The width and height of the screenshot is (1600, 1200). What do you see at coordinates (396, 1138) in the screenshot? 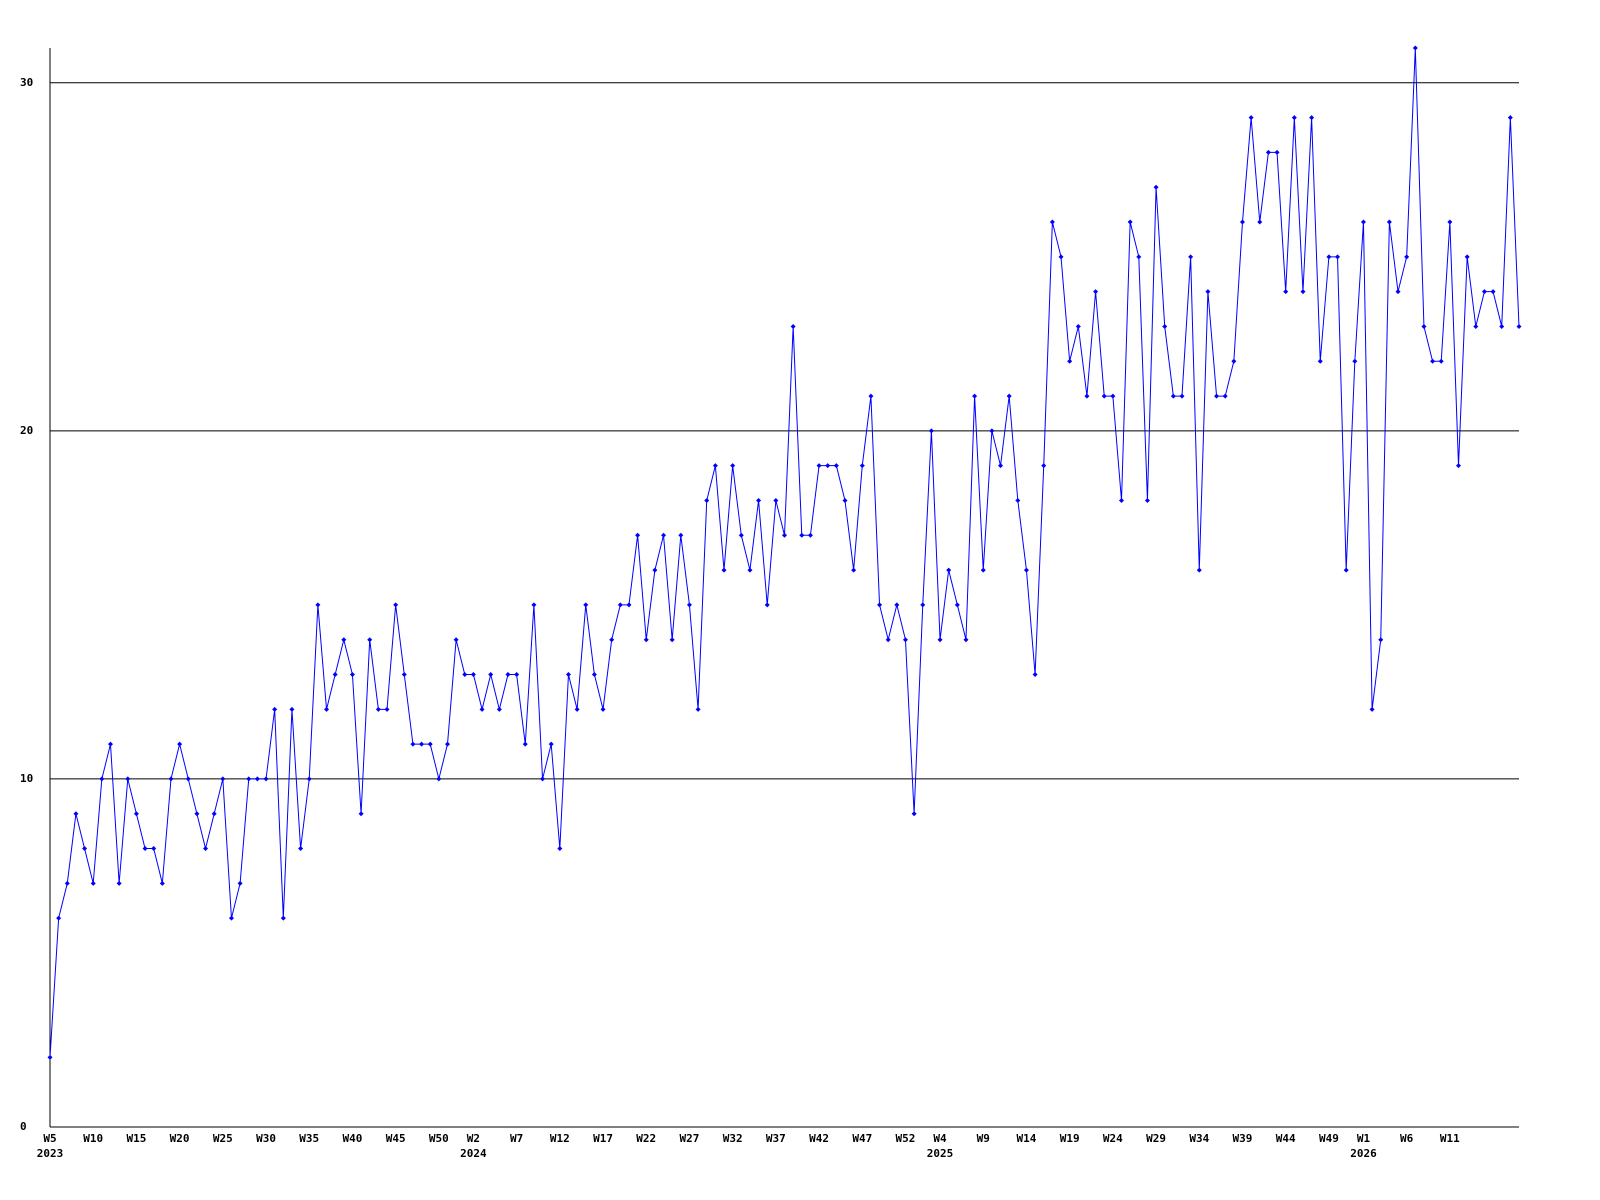
I see `x-tick-label: W45` at bounding box center [396, 1138].